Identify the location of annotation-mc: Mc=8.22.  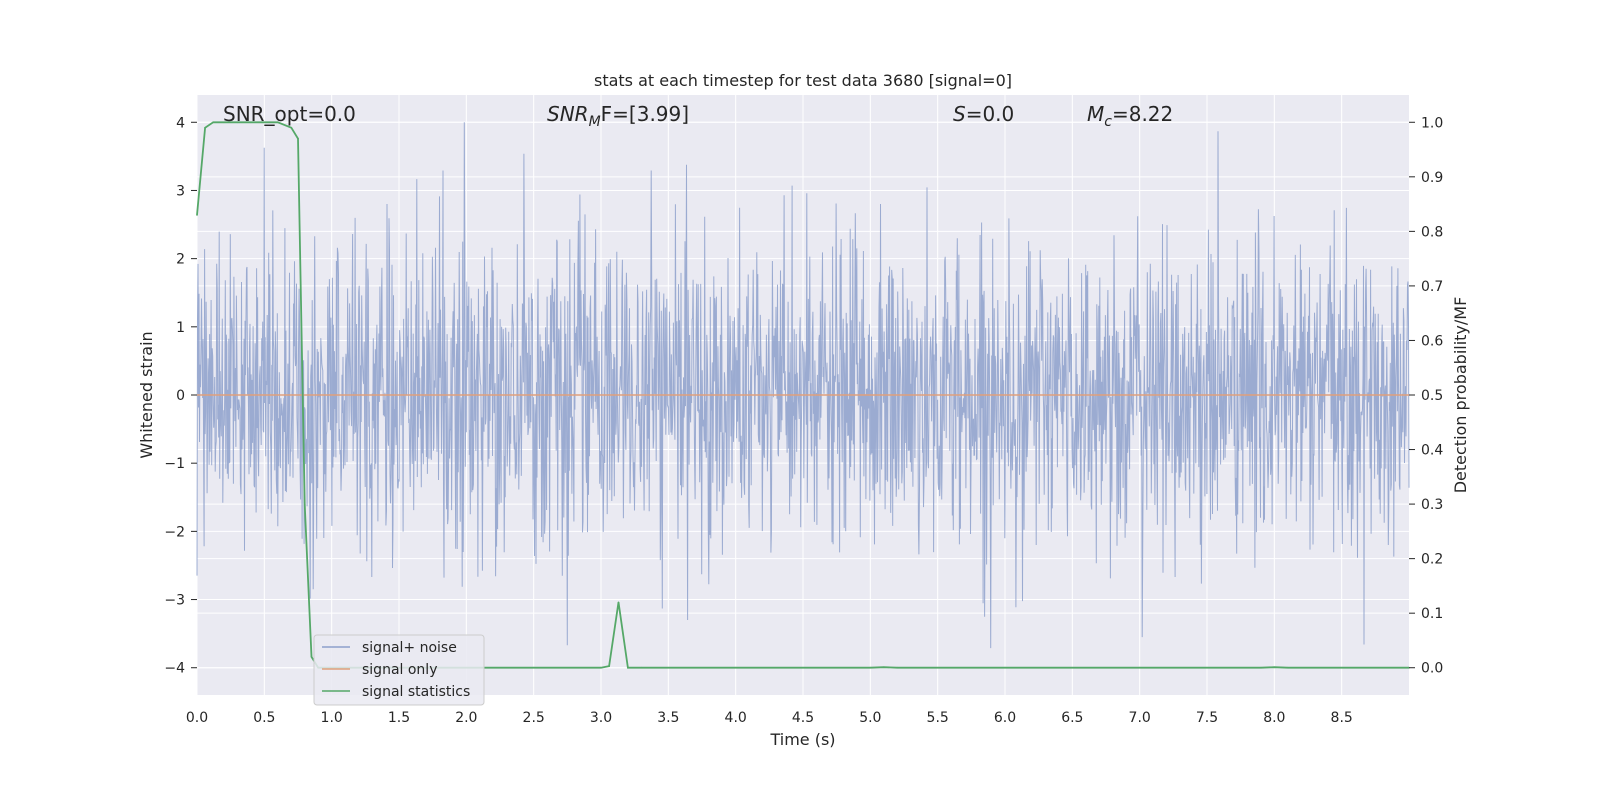
(1130, 116).